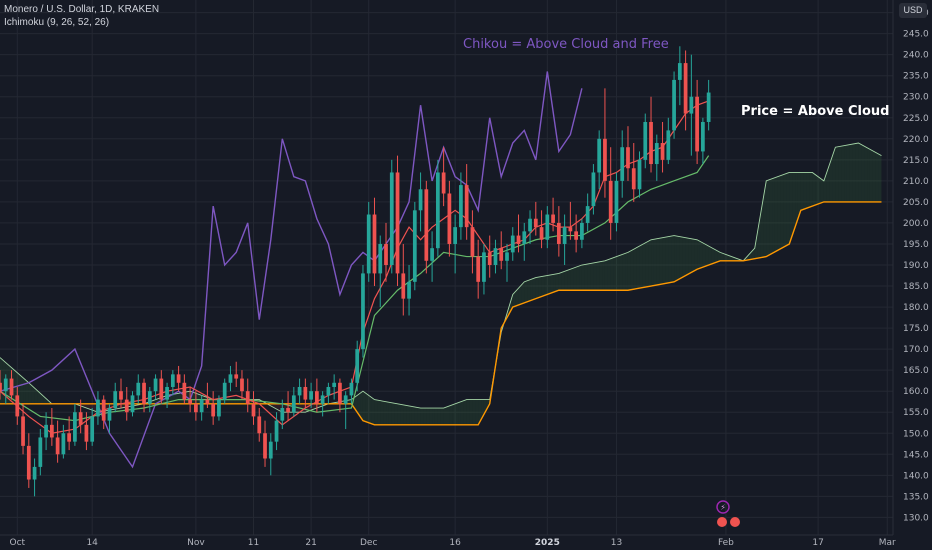 The width and height of the screenshot is (932, 550). Describe the element at coordinates (916, 329) in the screenshot. I see `price-tick-label: 175.0` at that location.